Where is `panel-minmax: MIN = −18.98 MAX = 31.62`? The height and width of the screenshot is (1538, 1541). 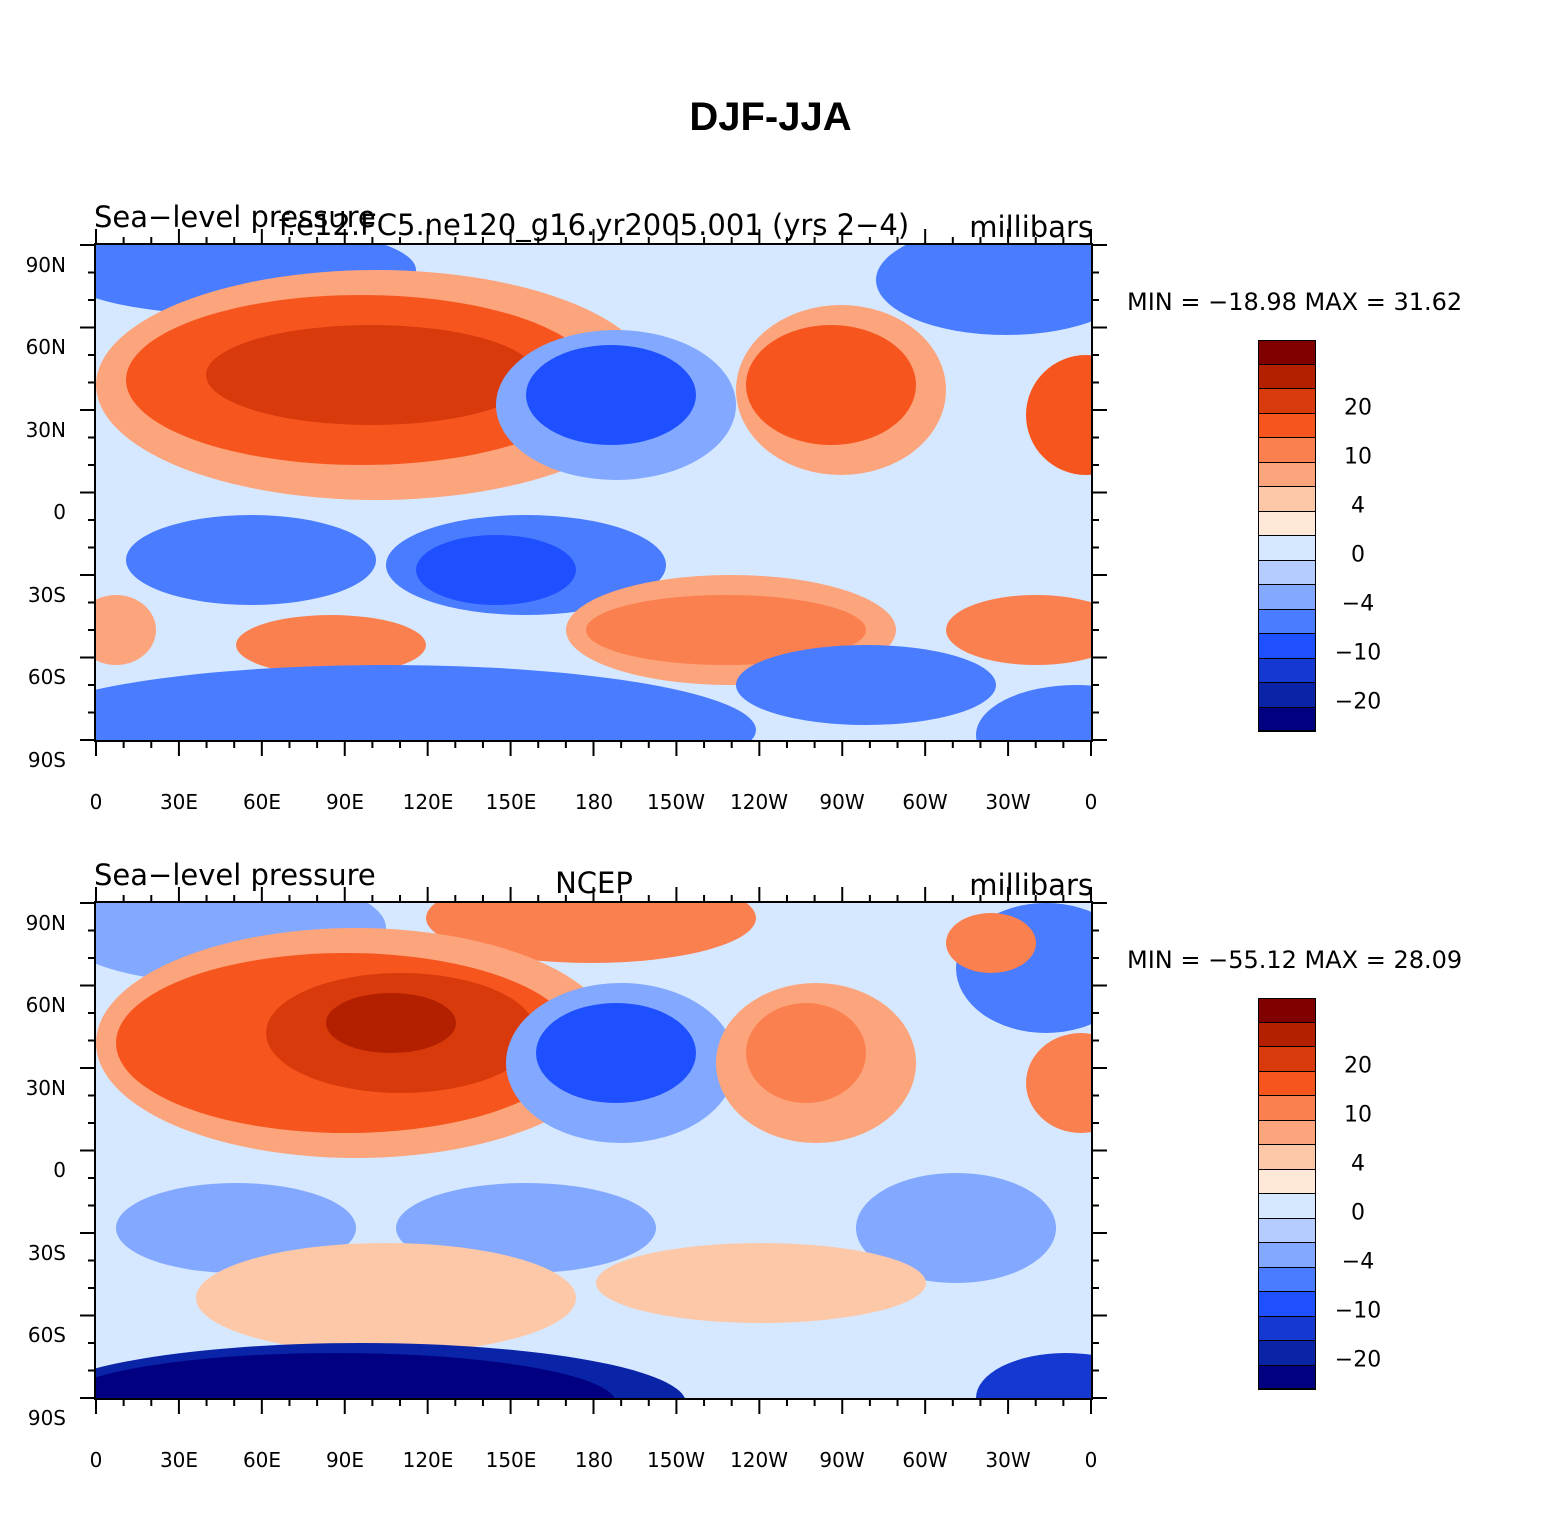 panel-minmax: MIN = −18.98 MAX = 31.62 is located at coordinates (1295, 302).